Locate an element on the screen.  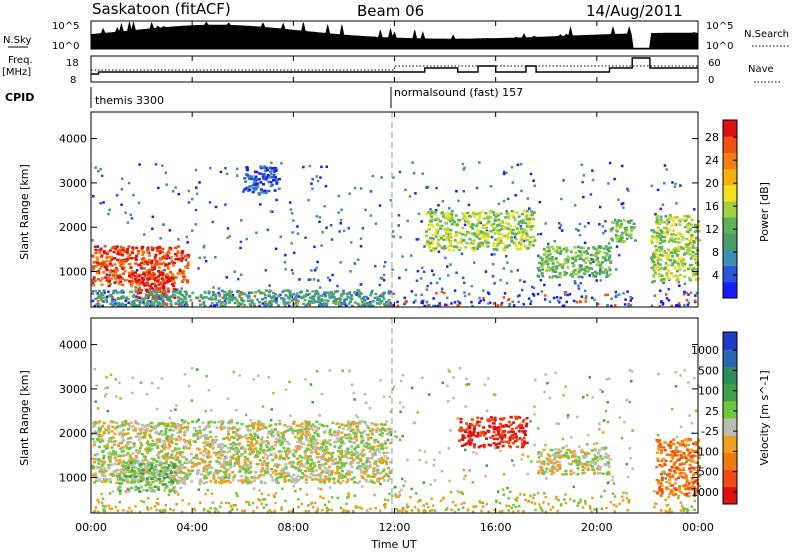
nsky-label: N.Sky is located at coordinates (17, 40).